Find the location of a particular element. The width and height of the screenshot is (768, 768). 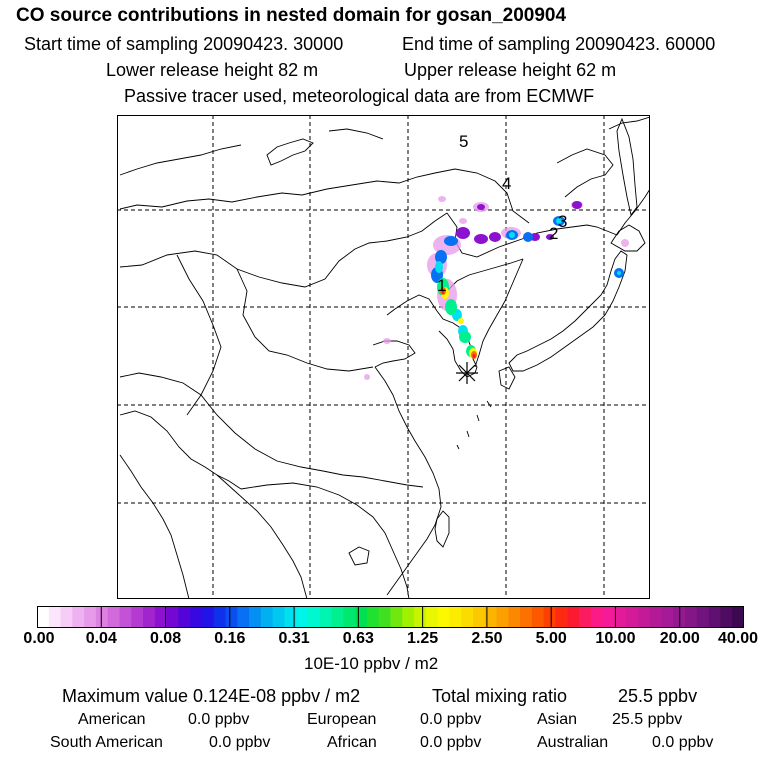

australian-value: 0.0 ppbv is located at coordinates (683, 742).